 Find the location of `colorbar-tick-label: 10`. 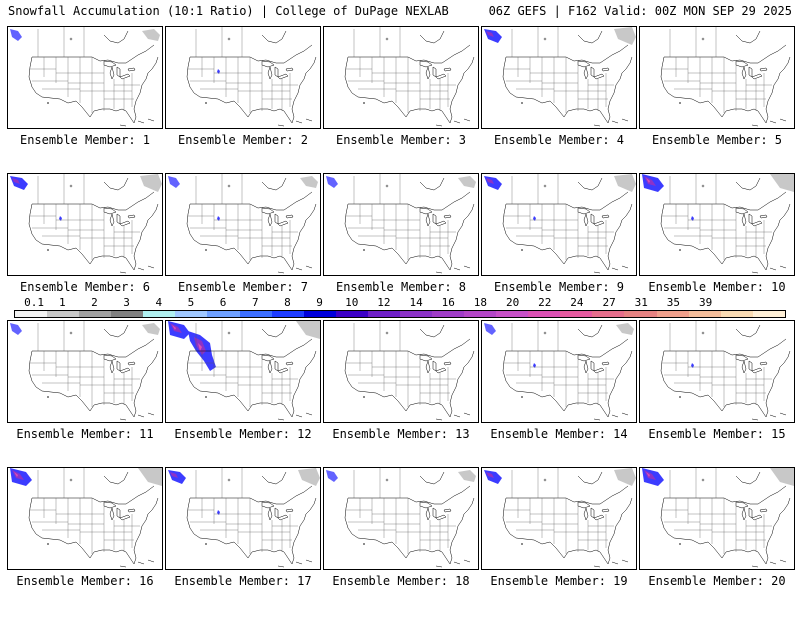

colorbar-tick-label: 10 is located at coordinates (352, 302).